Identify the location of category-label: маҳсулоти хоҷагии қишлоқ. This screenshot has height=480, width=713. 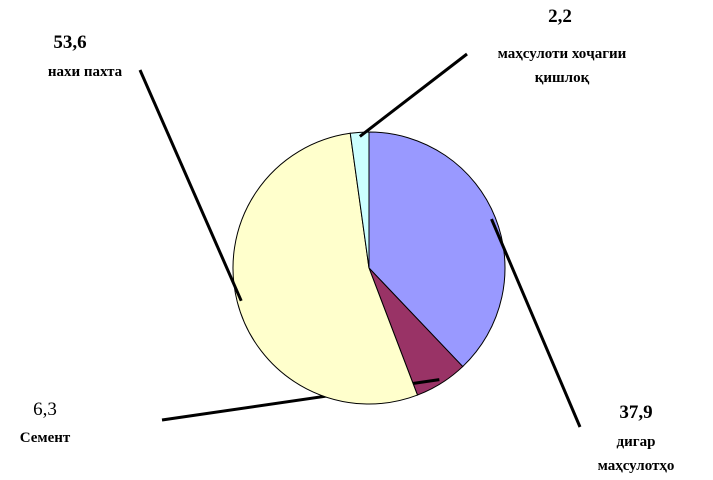
(562, 66).